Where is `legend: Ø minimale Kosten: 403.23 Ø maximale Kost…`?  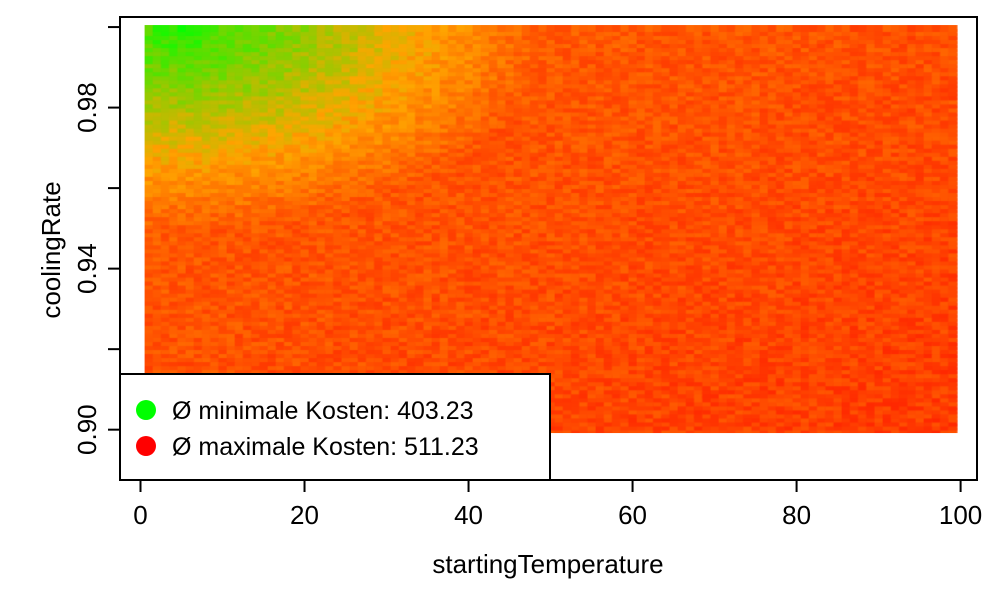
legend: Ø minimale Kosten: 403.23 Ø maximale Kost… is located at coordinates (335, 427).